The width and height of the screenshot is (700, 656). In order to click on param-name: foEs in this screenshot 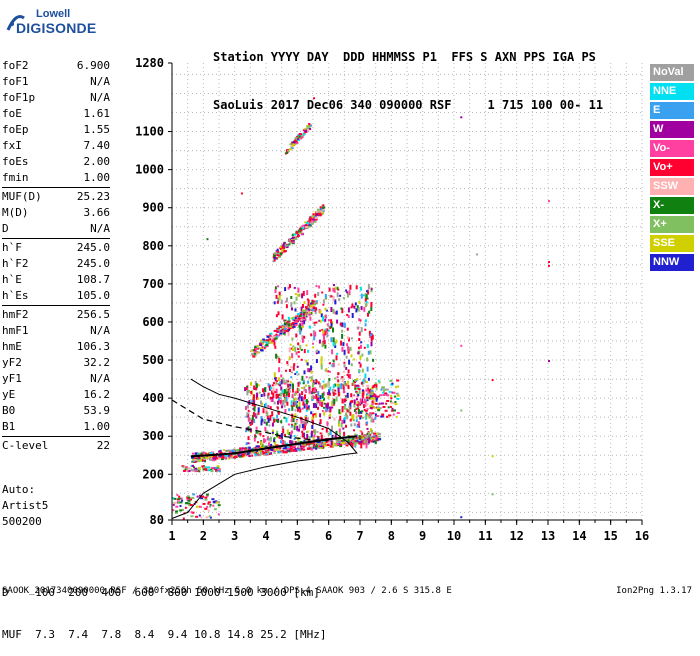, I will do `click(15, 161)`.